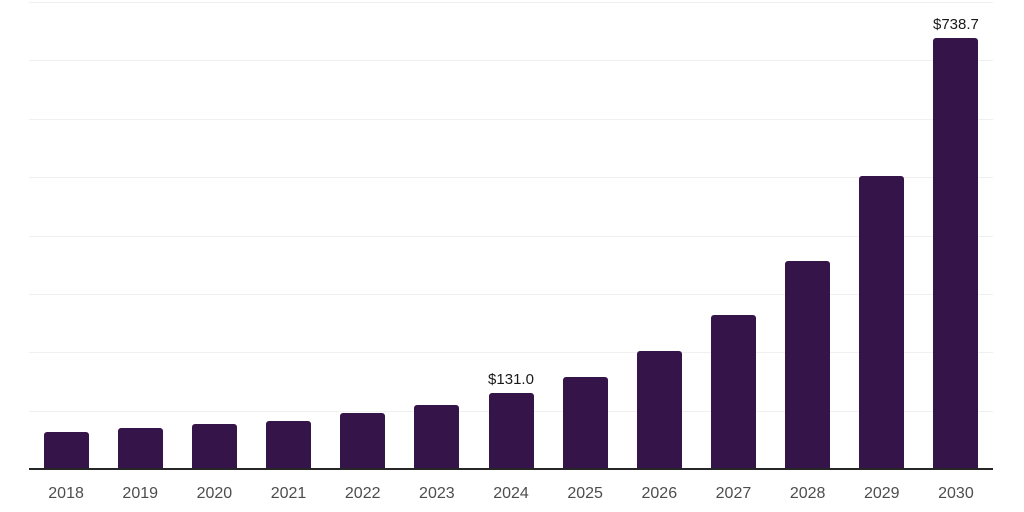 The width and height of the screenshot is (1024, 512). I want to click on x-tick-label-2022: 2022, so click(362, 493).